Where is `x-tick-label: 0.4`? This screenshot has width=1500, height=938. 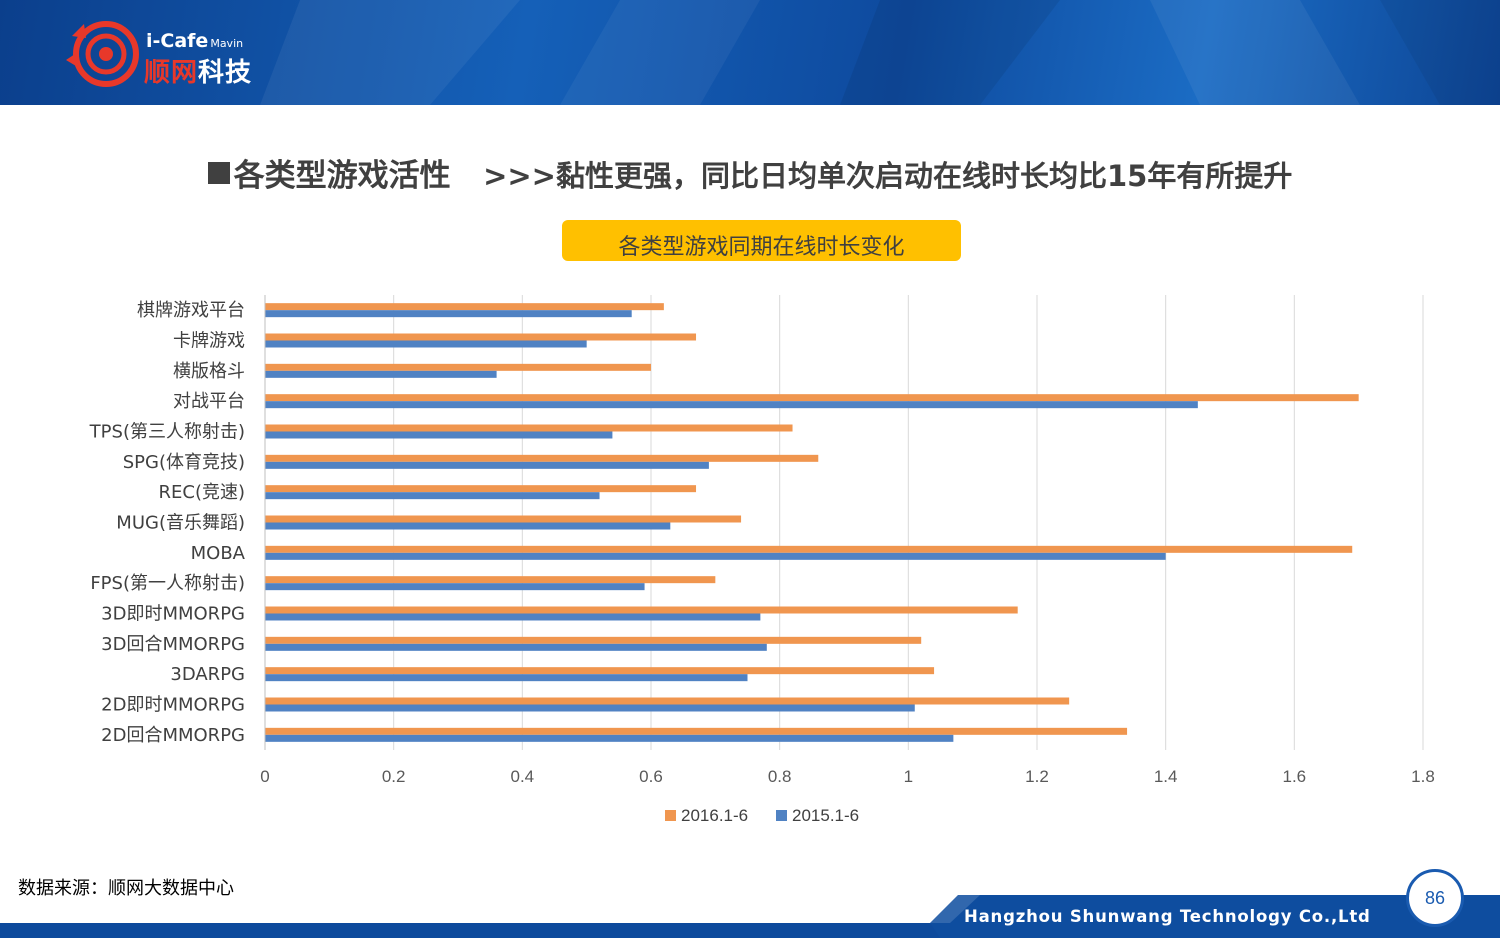 x-tick-label: 0.4 is located at coordinates (523, 776).